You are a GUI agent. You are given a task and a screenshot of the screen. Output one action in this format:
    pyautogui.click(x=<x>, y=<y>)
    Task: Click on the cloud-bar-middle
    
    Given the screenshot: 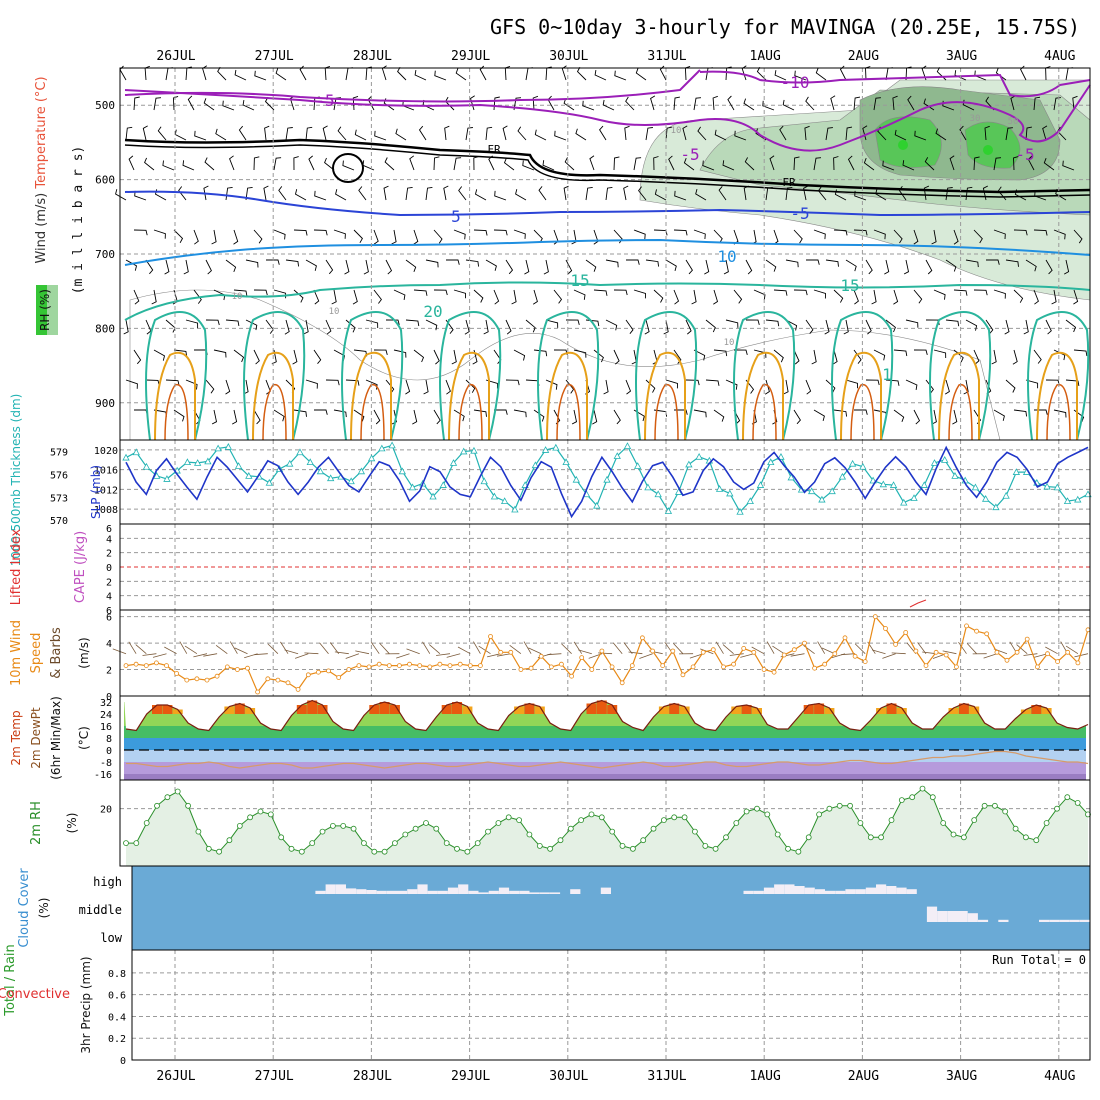 What is the action you would take?
    pyautogui.click(x=962, y=916)
    